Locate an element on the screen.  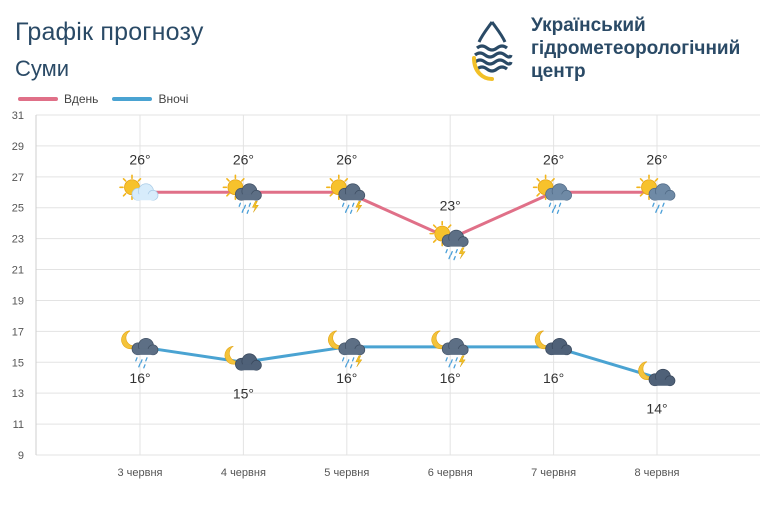
page-title: Графік прогнозу is located at coordinates (109, 32).